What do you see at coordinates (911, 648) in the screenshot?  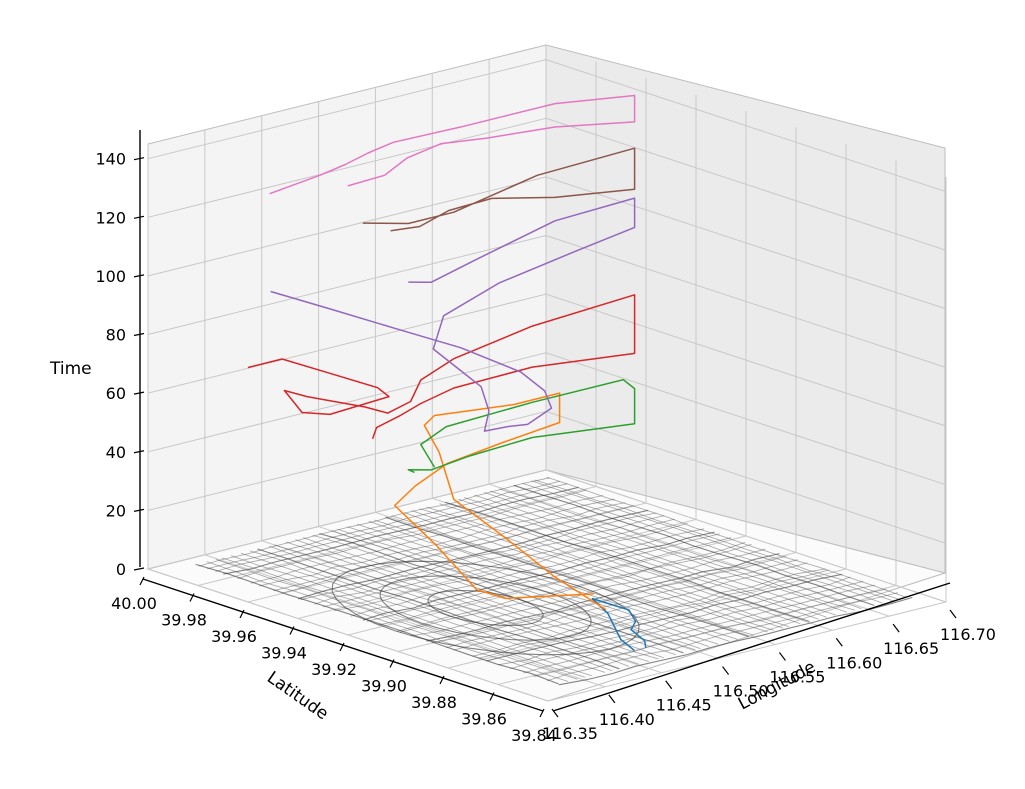 I see `x-tick-label: 116.65` at bounding box center [911, 648].